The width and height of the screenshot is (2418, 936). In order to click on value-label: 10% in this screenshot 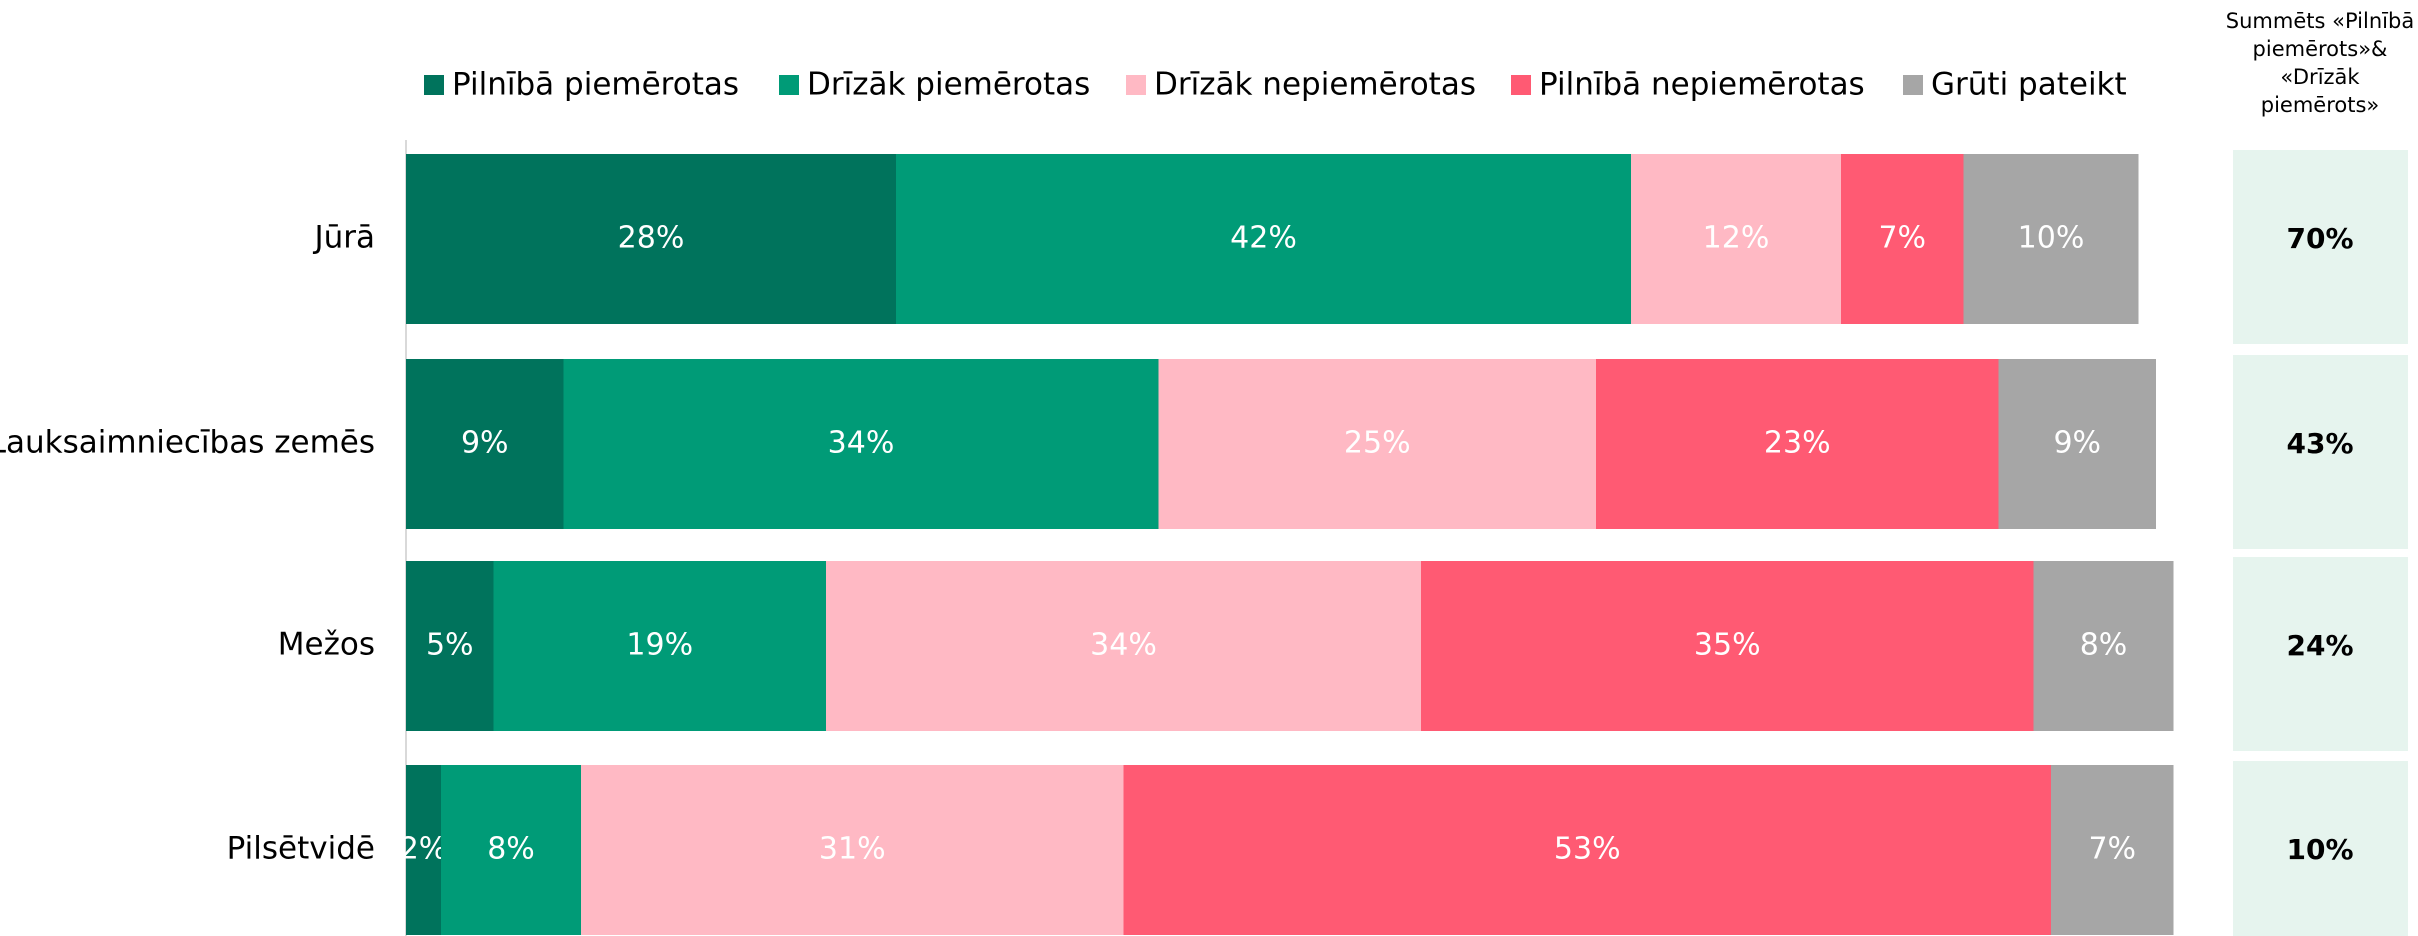, I will do `click(2051, 238)`.